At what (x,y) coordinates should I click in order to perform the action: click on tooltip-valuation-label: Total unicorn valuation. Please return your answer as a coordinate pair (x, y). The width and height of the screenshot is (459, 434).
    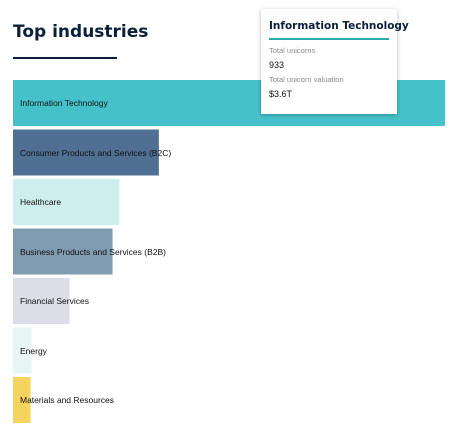
    Looking at the image, I should click on (306, 79).